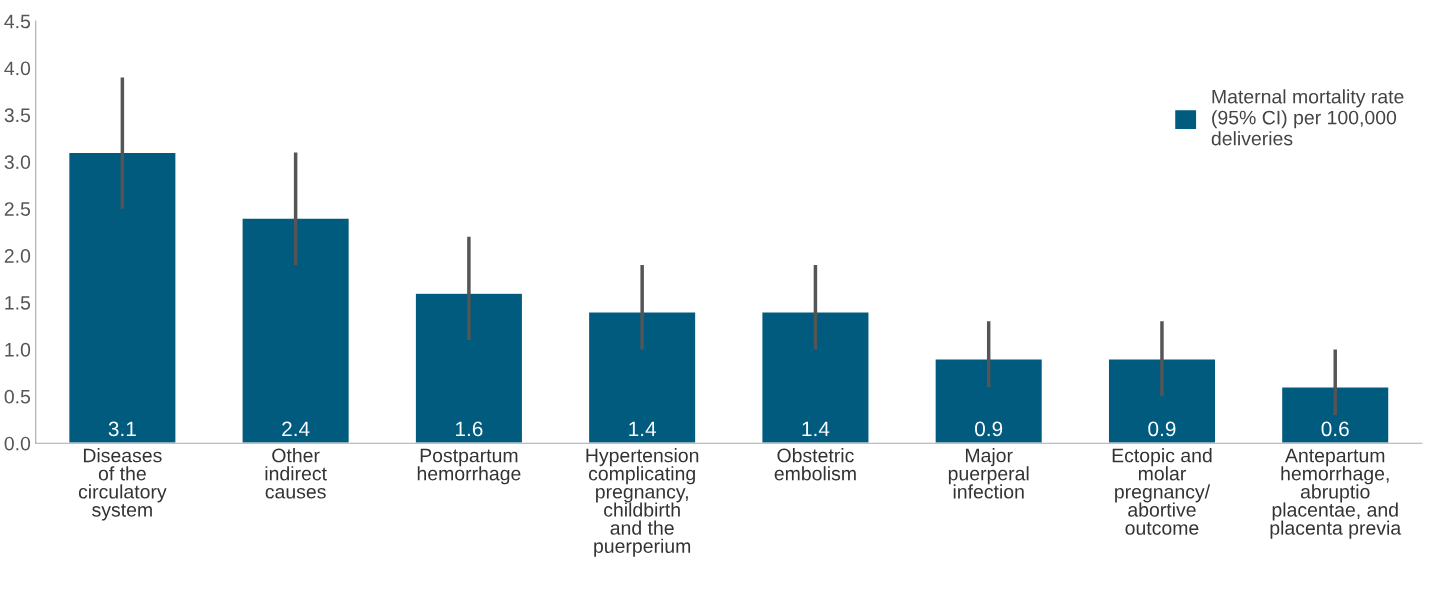 This screenshot has width=1429, height=603. I want to click on y-tick-label: 0.0, so click(17, 443).